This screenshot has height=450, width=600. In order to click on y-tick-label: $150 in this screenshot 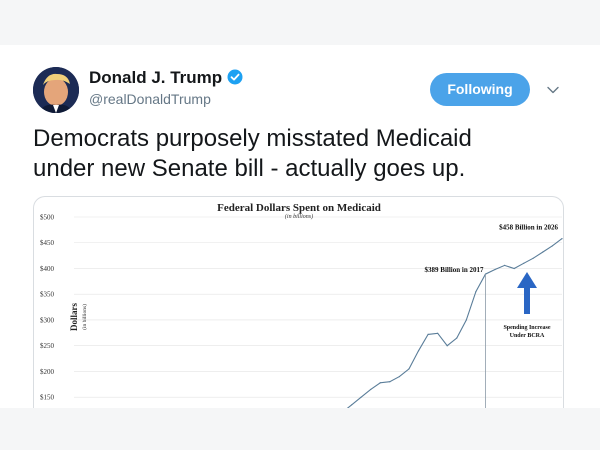, I will do `click(47, 398)`.